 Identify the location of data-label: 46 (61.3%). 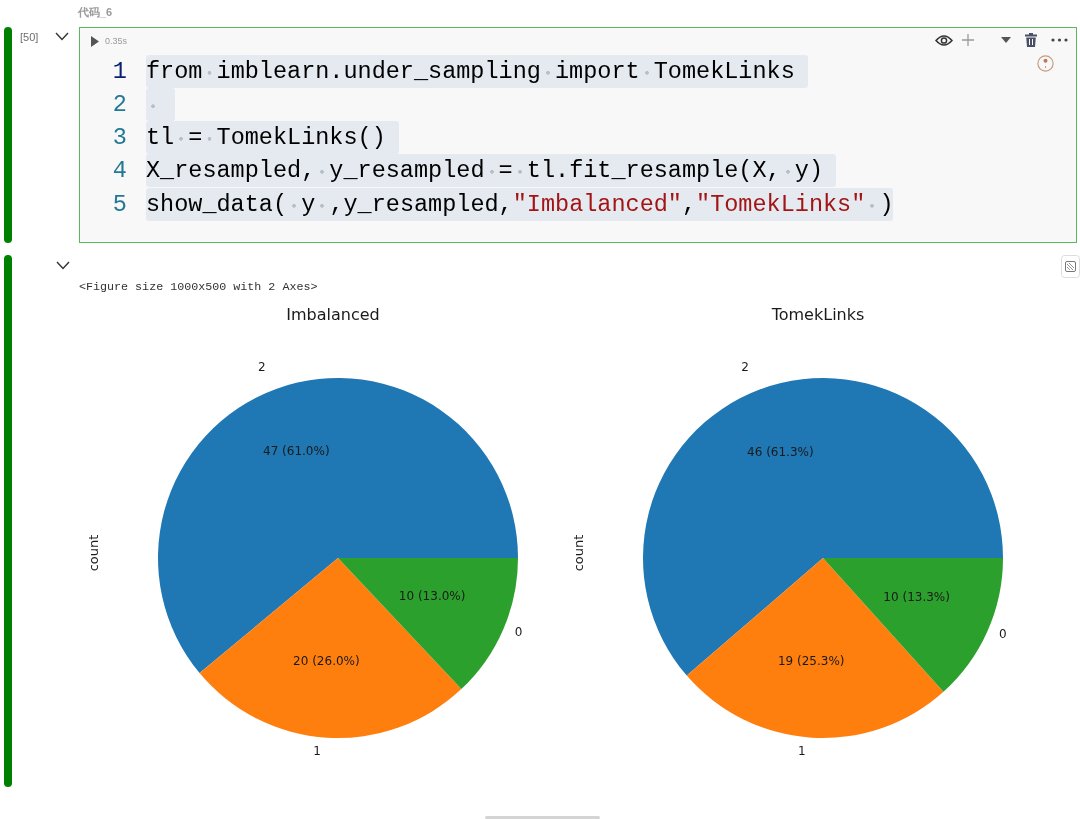
(780, 451).